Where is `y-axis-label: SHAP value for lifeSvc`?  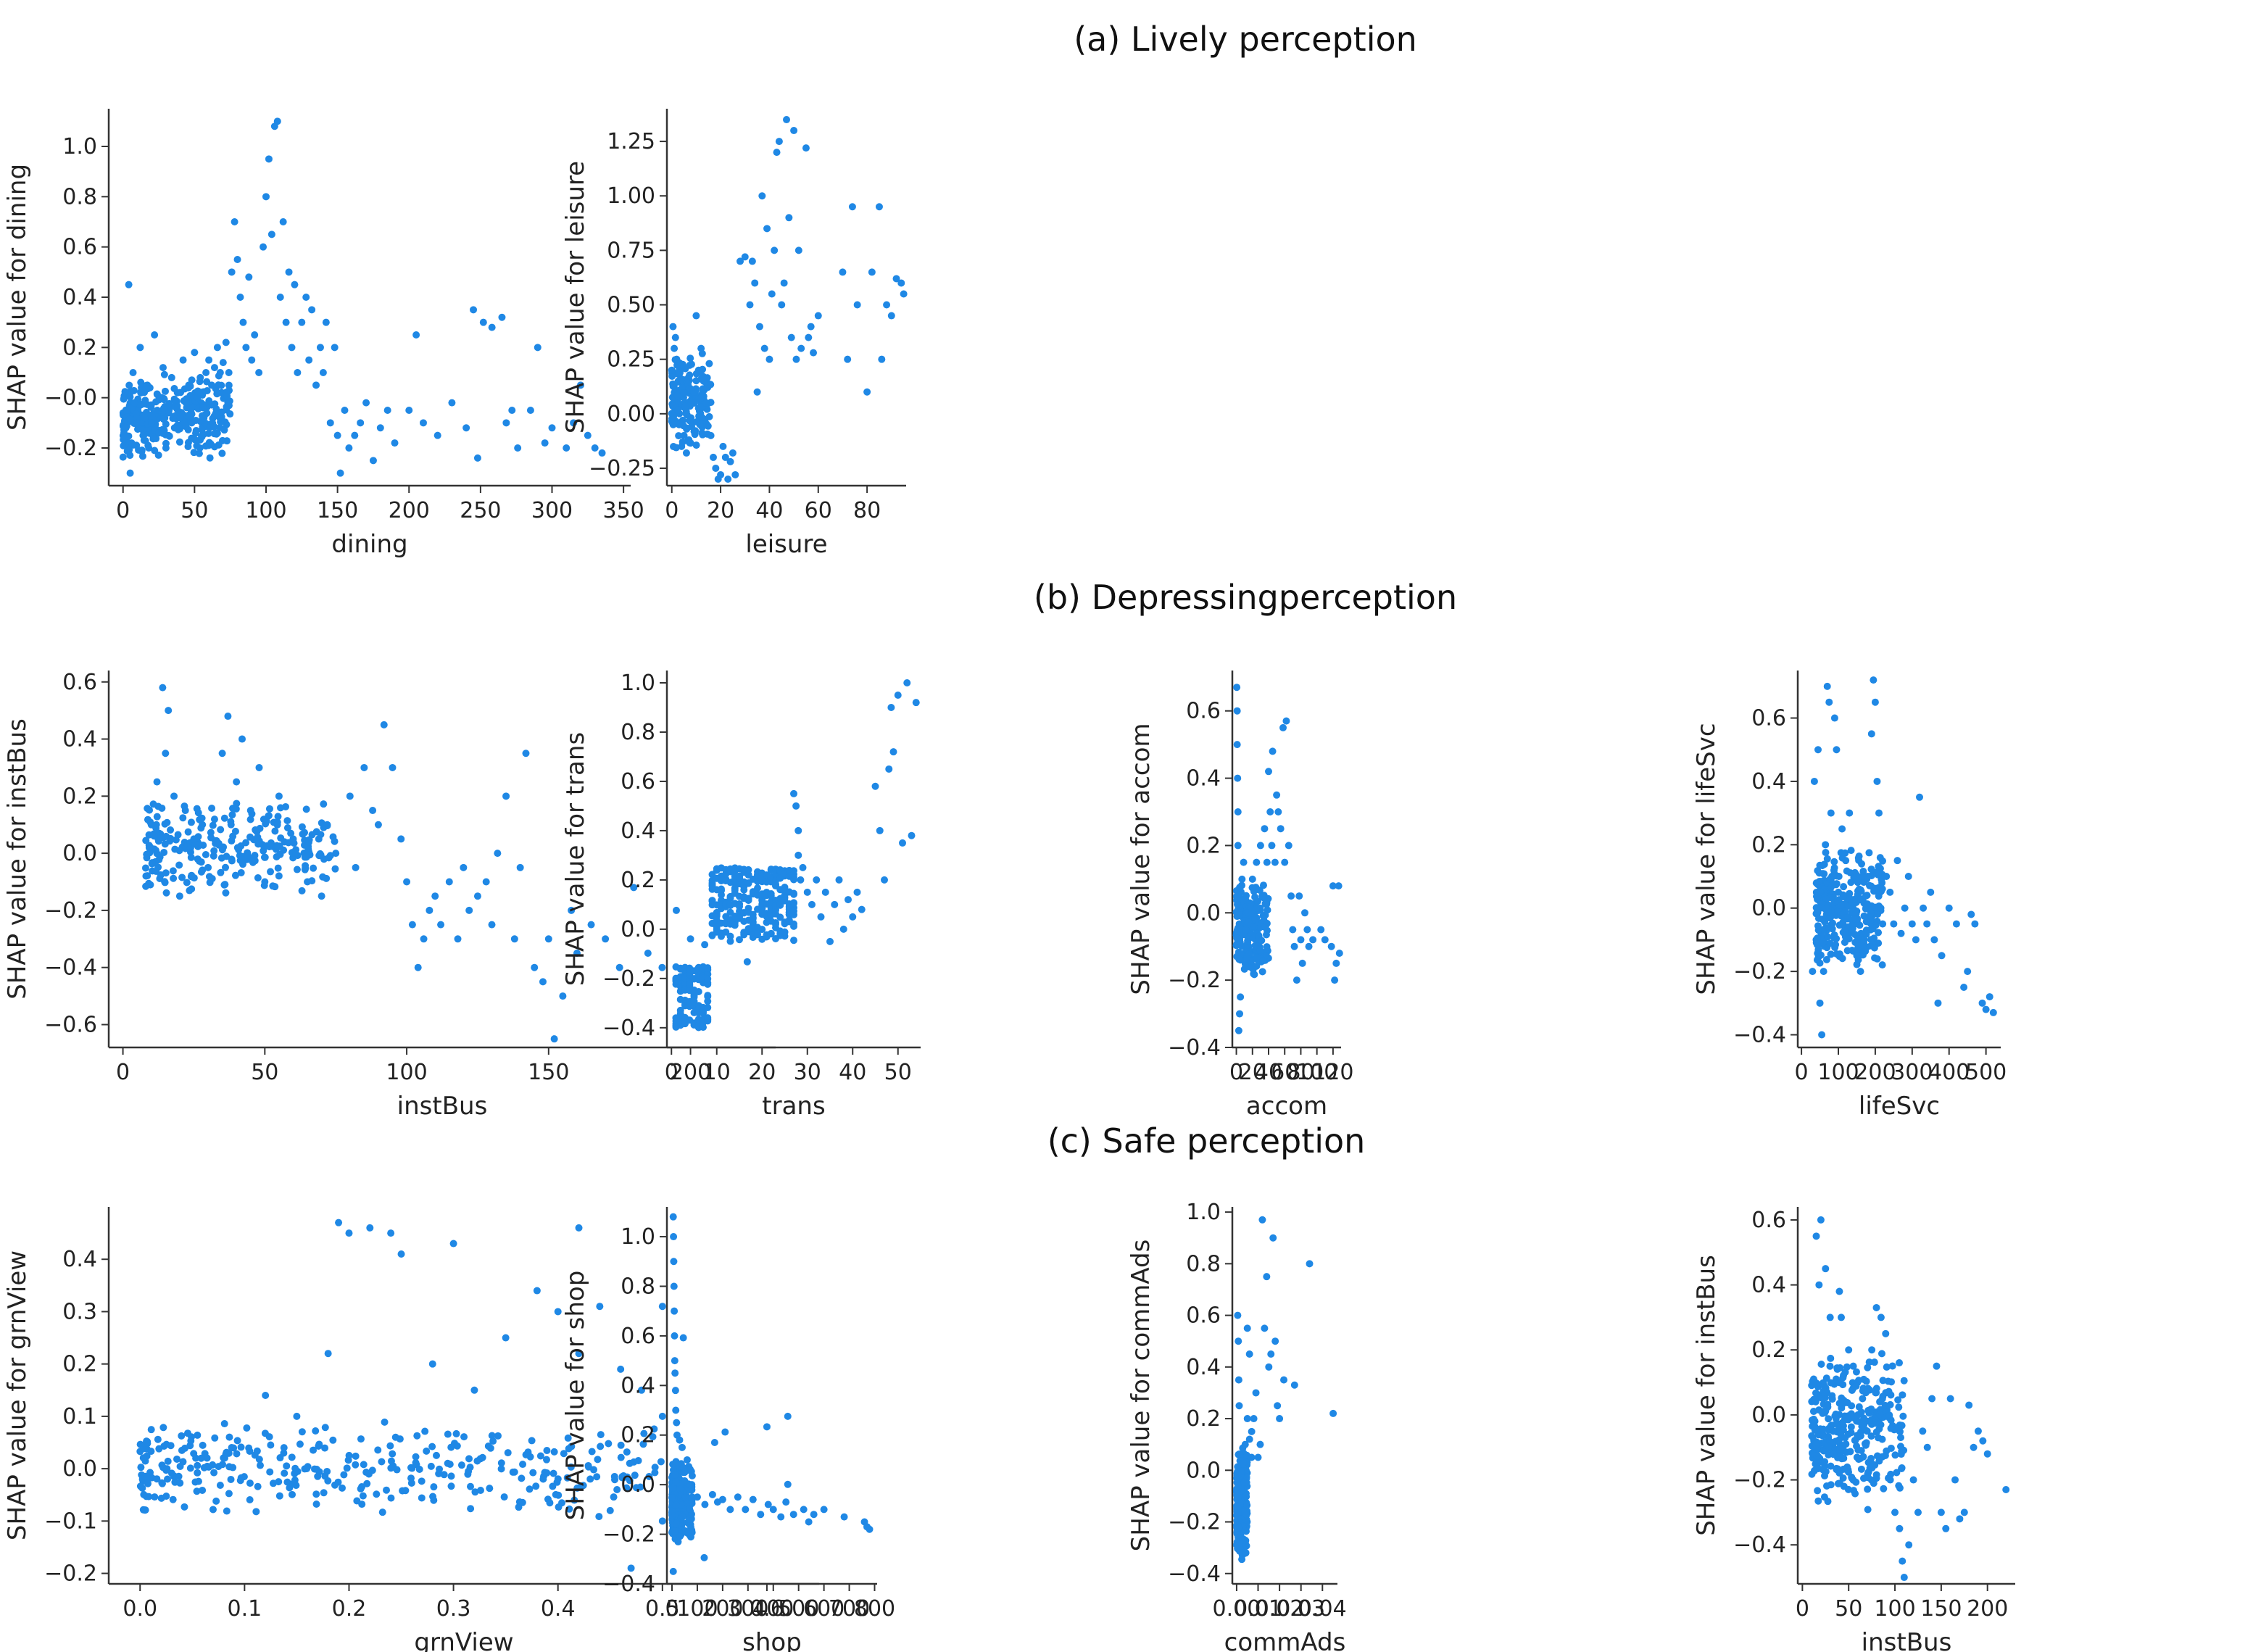
y-axis-label: SHAP value for lifeSvc is located at coordinates (1707, 859).